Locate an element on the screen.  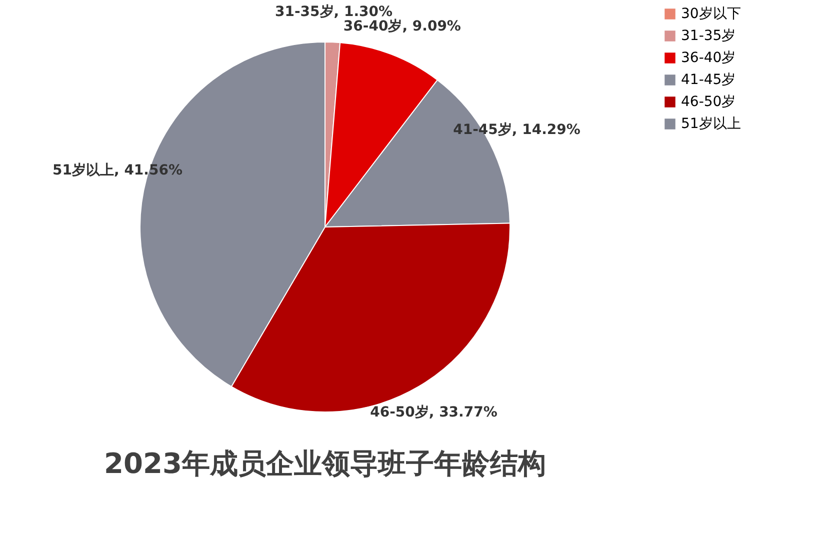
text: 2023年成员企业领导班子年龄结构 is located at coordinates (325, 463).